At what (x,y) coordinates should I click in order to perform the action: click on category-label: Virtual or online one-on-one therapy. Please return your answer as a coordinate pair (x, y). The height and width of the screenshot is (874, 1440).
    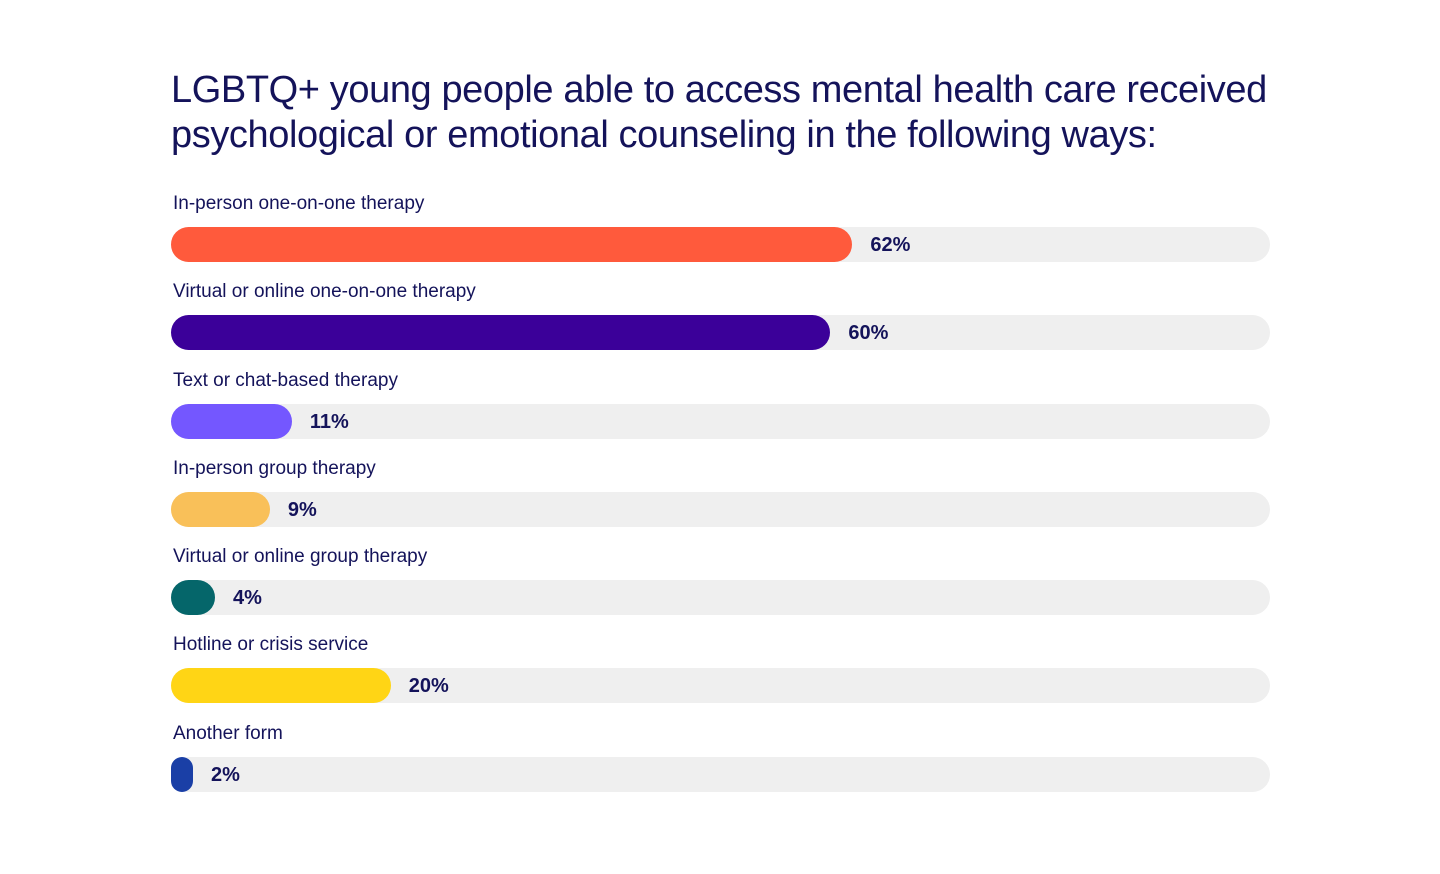
    Looking at the image, I should click on (324, 292).